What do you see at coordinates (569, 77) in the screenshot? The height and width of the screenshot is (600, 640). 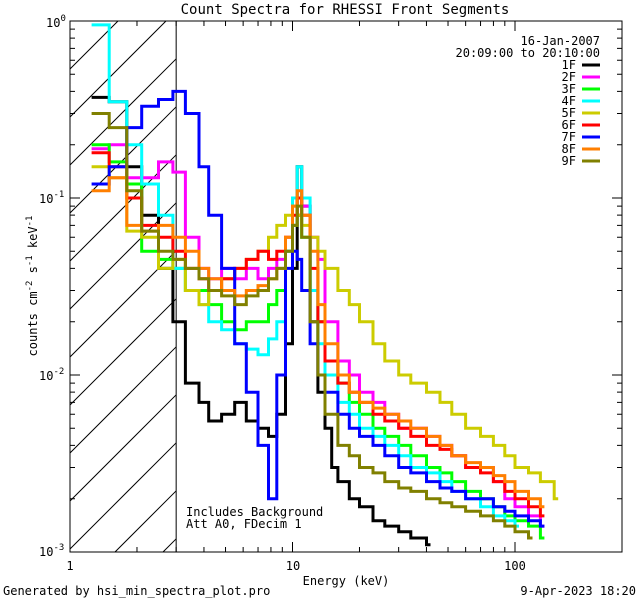 I see `legend-label-2F: 2F` at bounding box center [569, 77].